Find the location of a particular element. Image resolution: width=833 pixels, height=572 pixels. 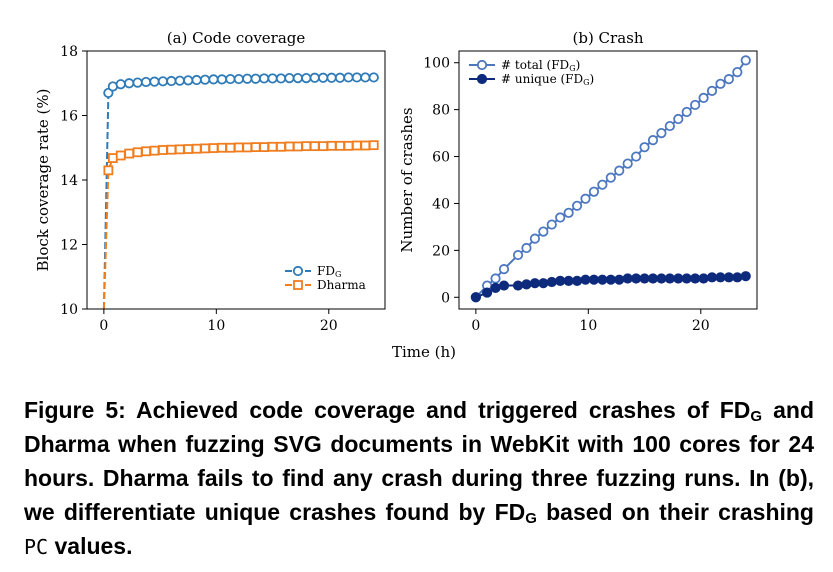

y-tick-label: 80 is located at coordinates (441, 111).